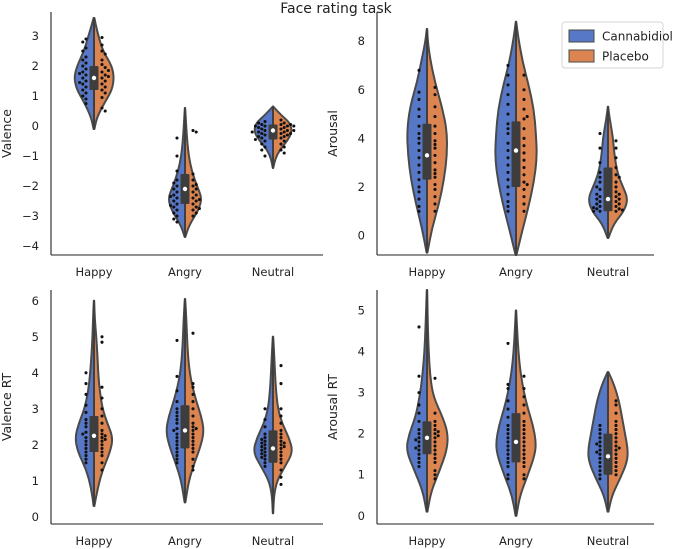 This screenshot has width=676, height=549. I want to click on violin-happy, so click(94, 73).